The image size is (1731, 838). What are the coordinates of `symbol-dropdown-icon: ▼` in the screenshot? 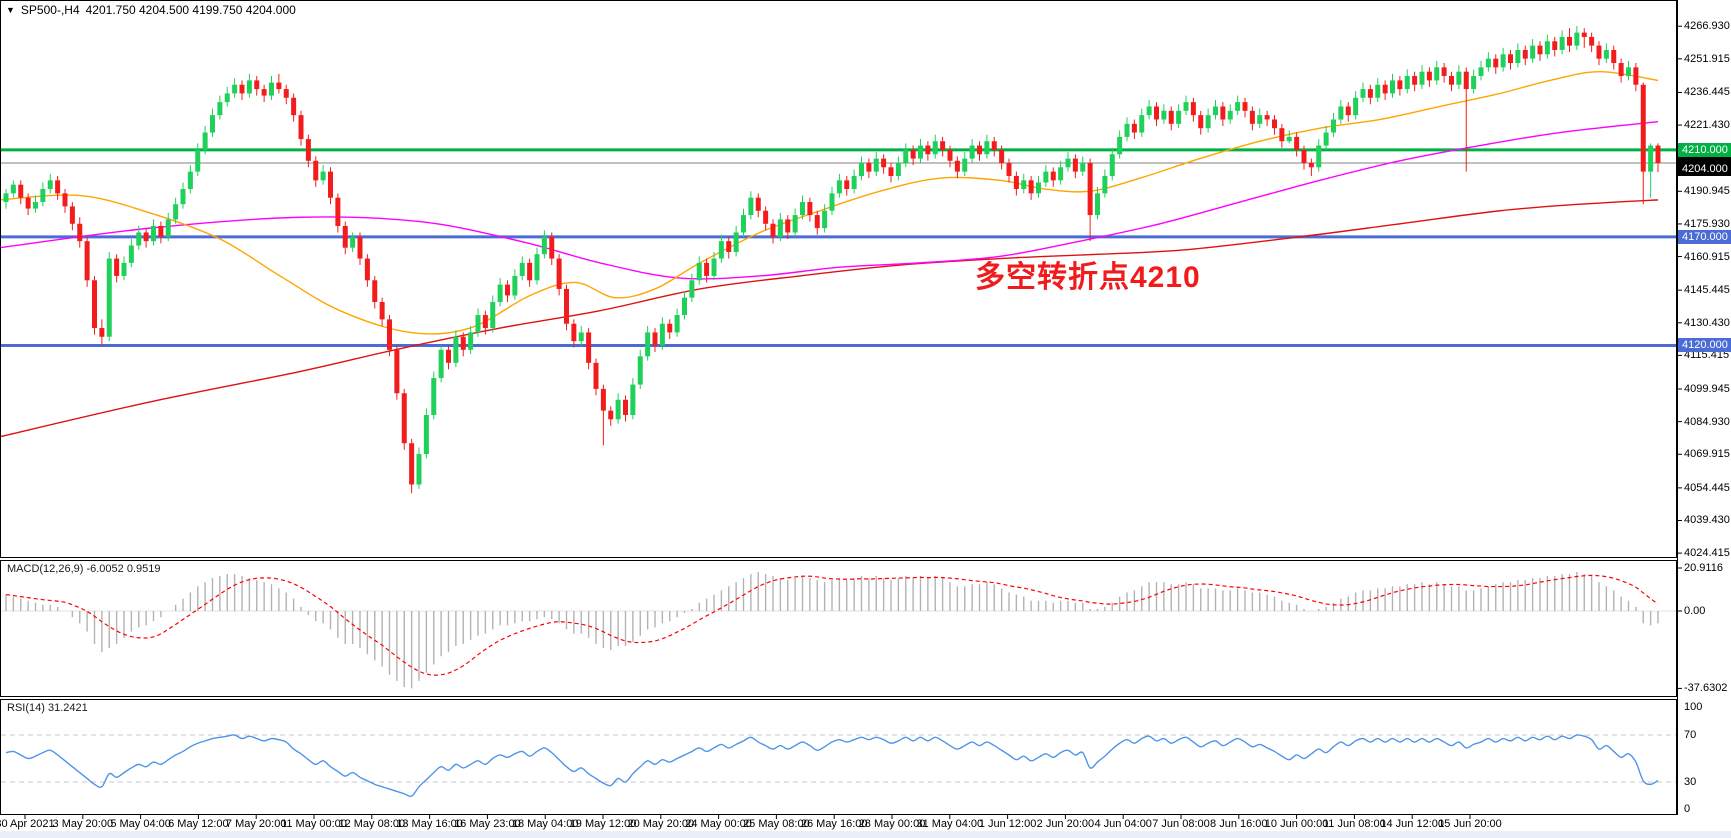 It's located at (10, 10).